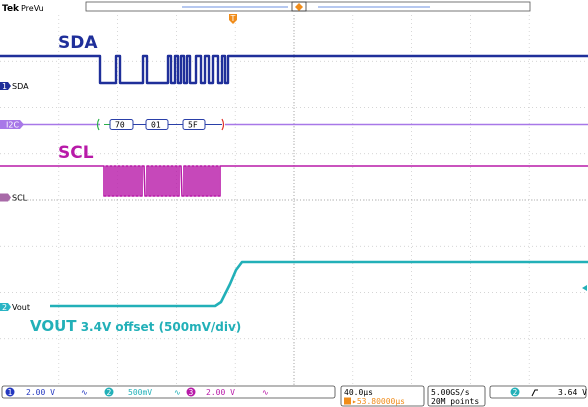 The height and width of the screenshot is (407, 588). What do you see at coordinates (319, 284) in the screenshot?
I see `vout-waveform` at bounding box center [319, 284].